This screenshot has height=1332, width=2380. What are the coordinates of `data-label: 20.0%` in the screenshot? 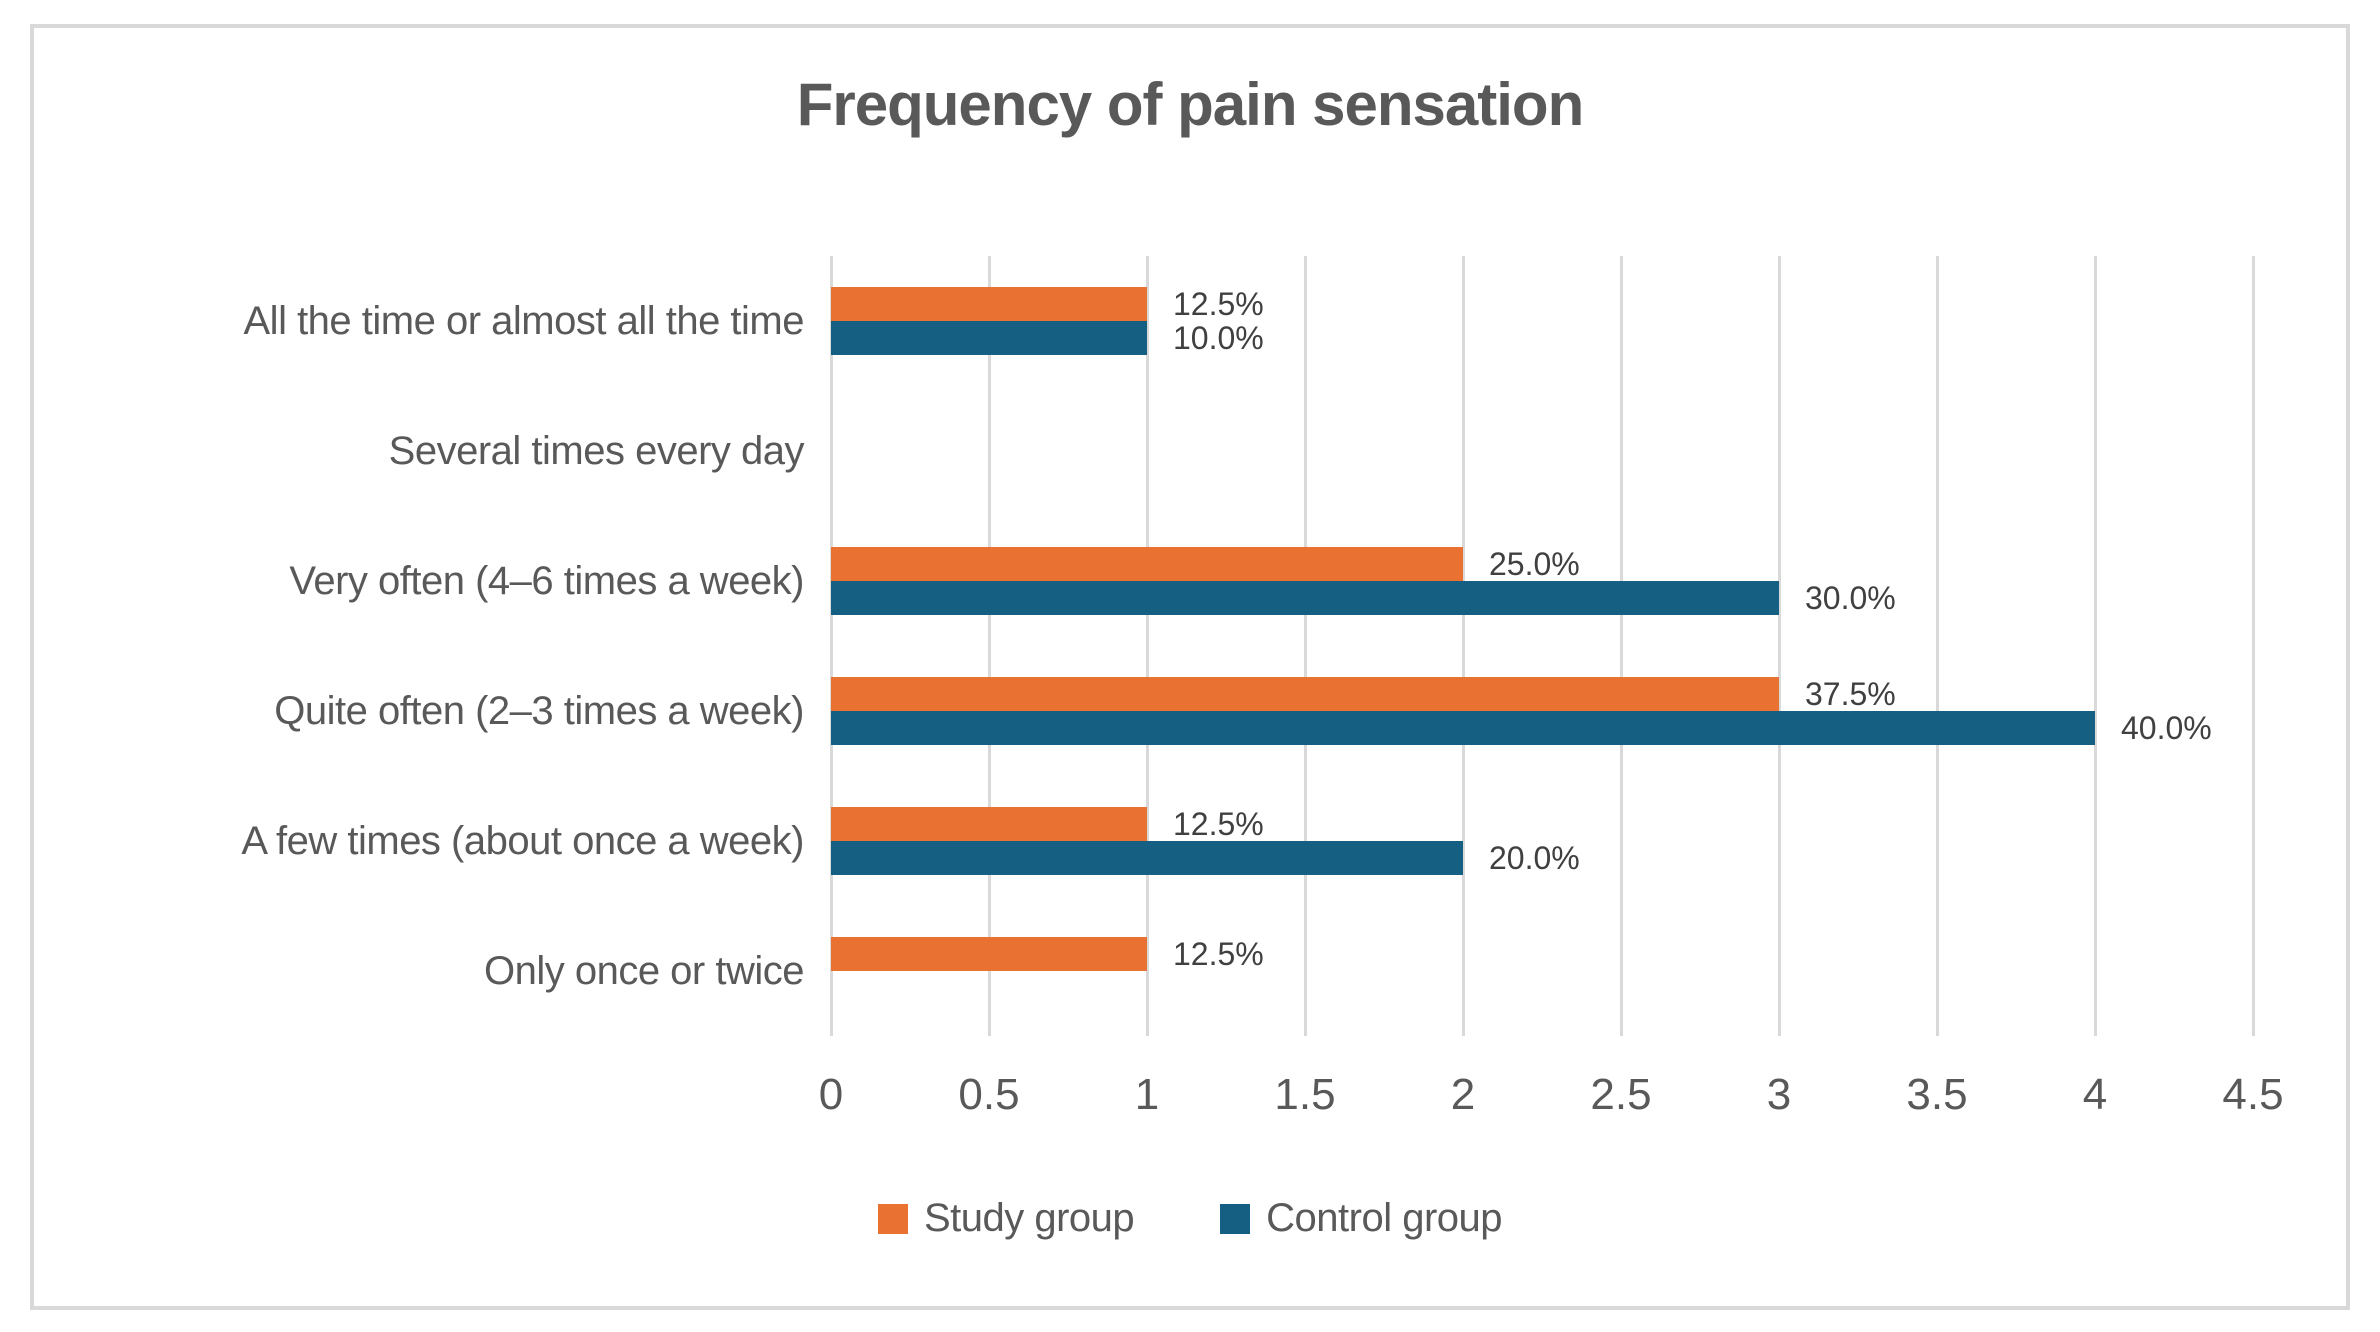 It's located at (1534, 858).